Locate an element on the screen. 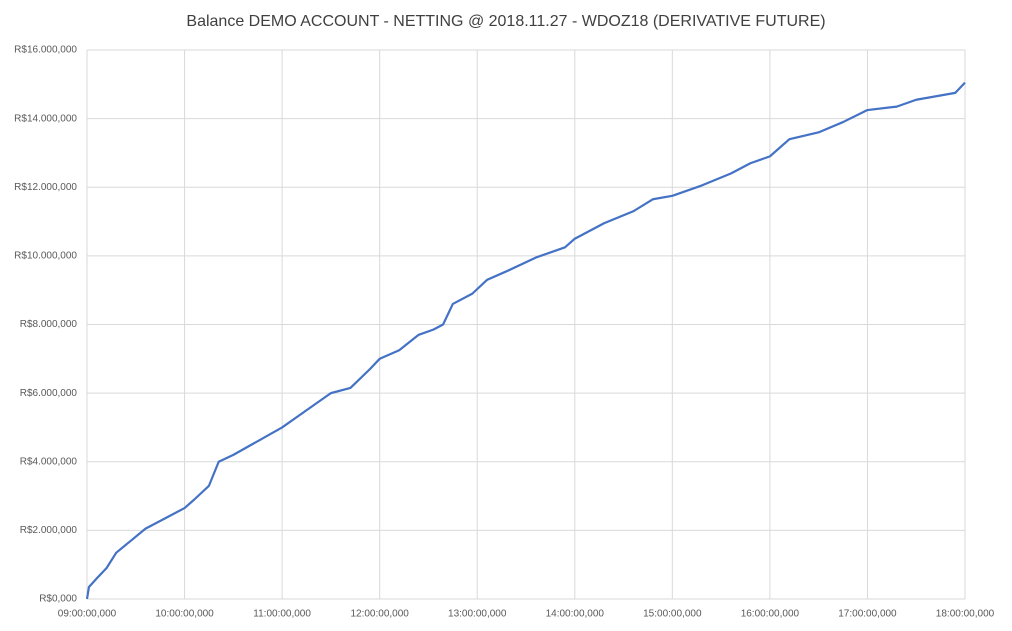 This screenshot has height=631, width=1012. x-tick-label: 14:00:00,000 is located at coordinates (575, 614).